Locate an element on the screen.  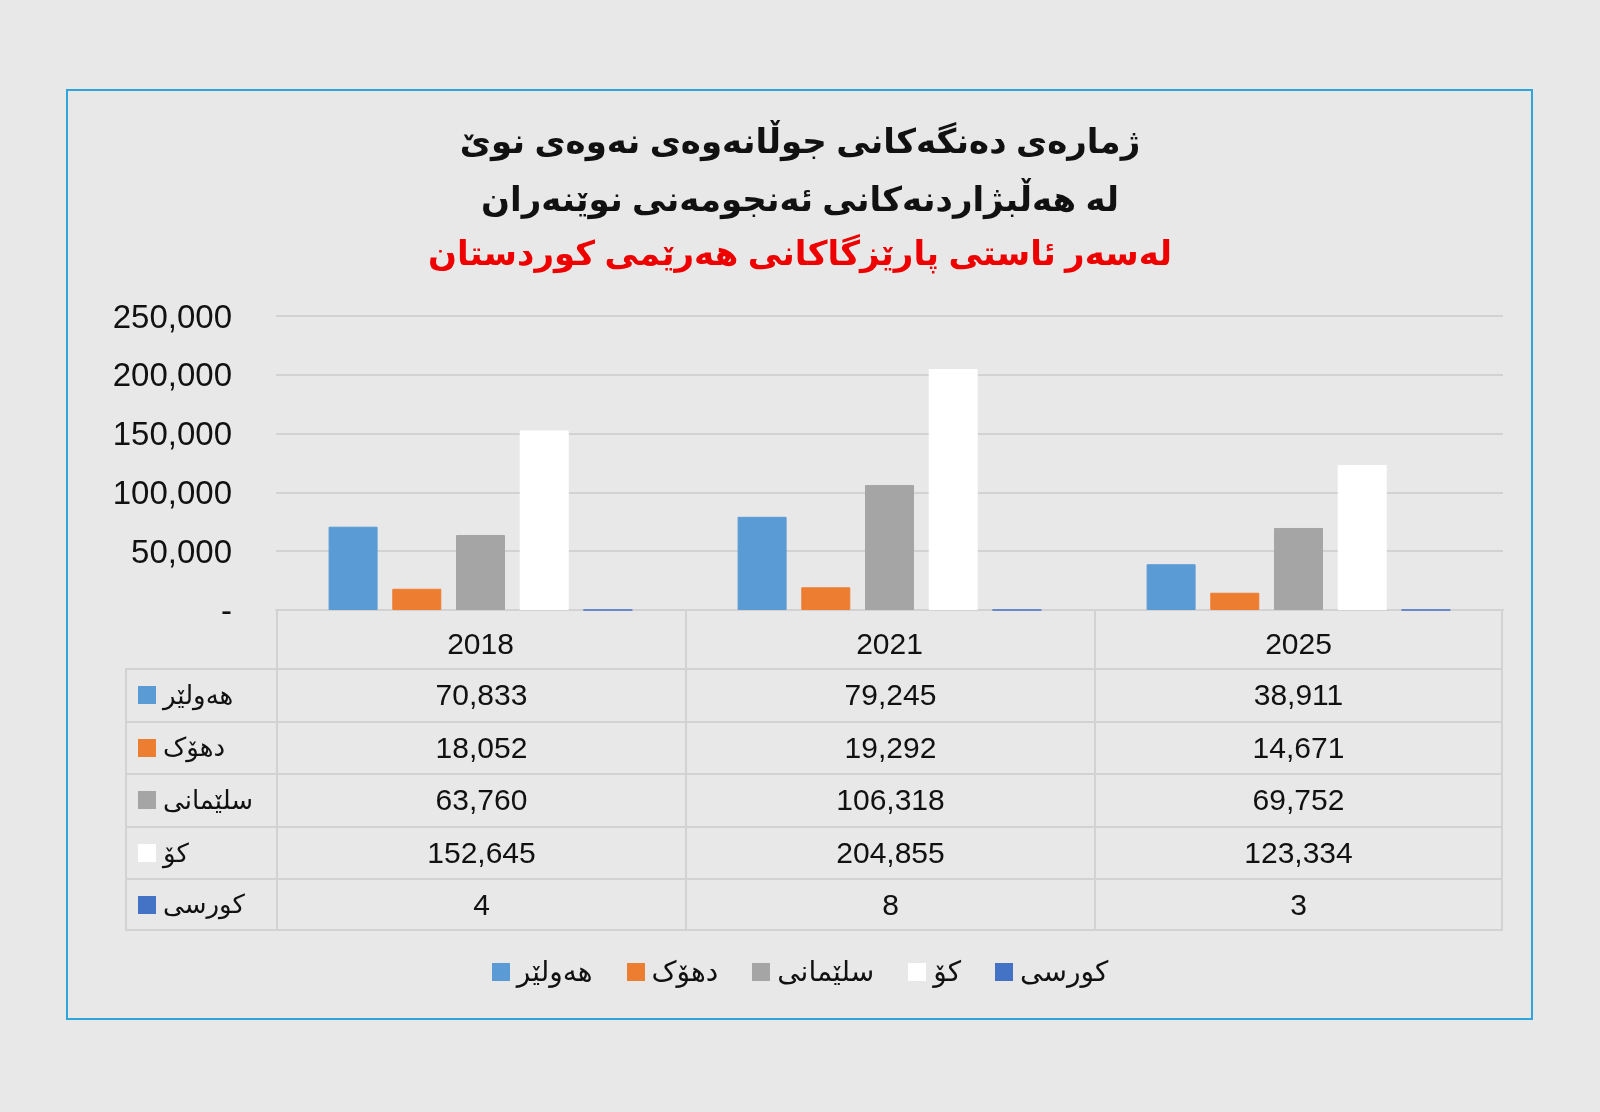
y-tick-label: 50,000 is located at coordinates (181, 551).